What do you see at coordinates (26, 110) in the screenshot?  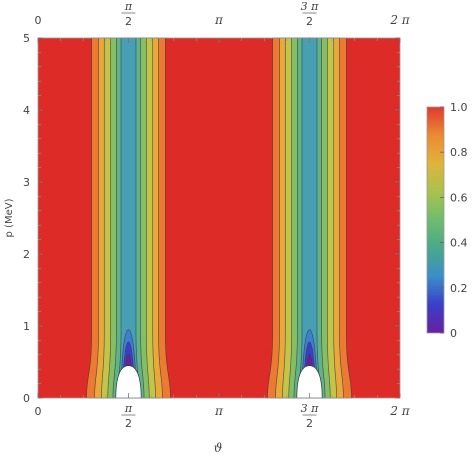 I see `y-tick-label-4: 4` at bounding box center [26, 110].